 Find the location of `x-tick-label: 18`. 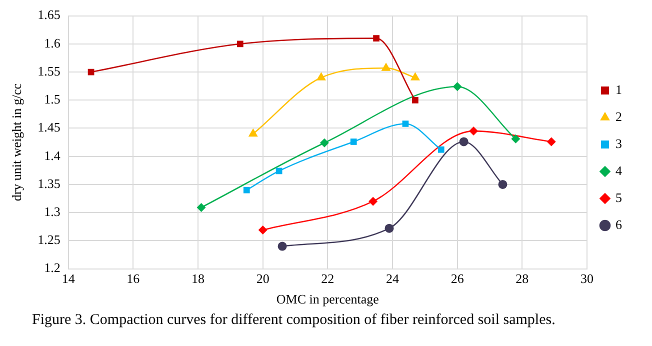

x-tick-label: 18 is located at coordinates (198, 278).